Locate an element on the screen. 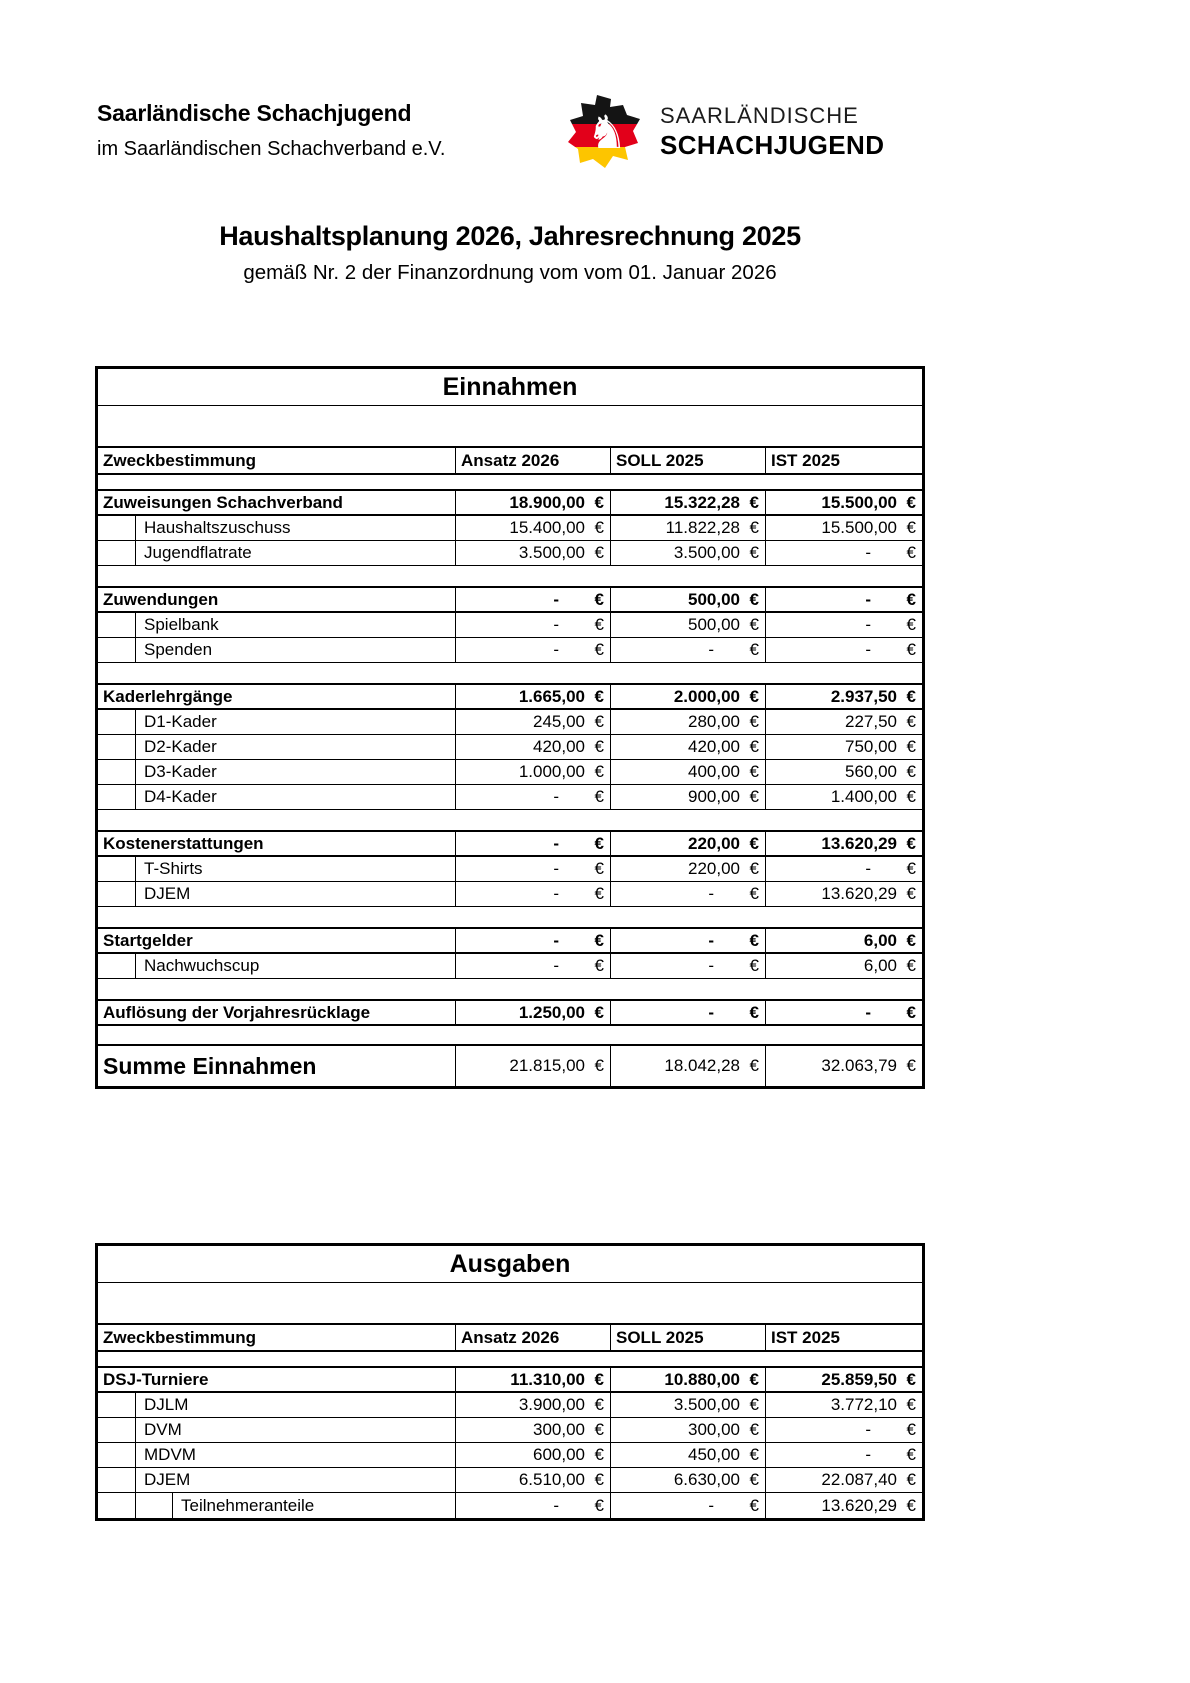  ausgaben-title-row: Ausgaben is located at coordinates (510, 1264).